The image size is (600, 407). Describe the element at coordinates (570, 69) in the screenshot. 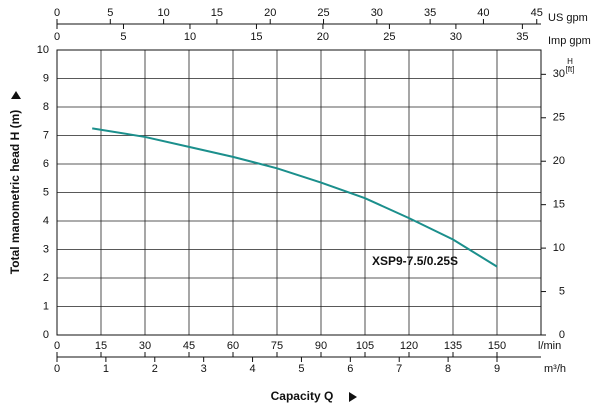

I see `y2-axis-label: [ft]` at that location.